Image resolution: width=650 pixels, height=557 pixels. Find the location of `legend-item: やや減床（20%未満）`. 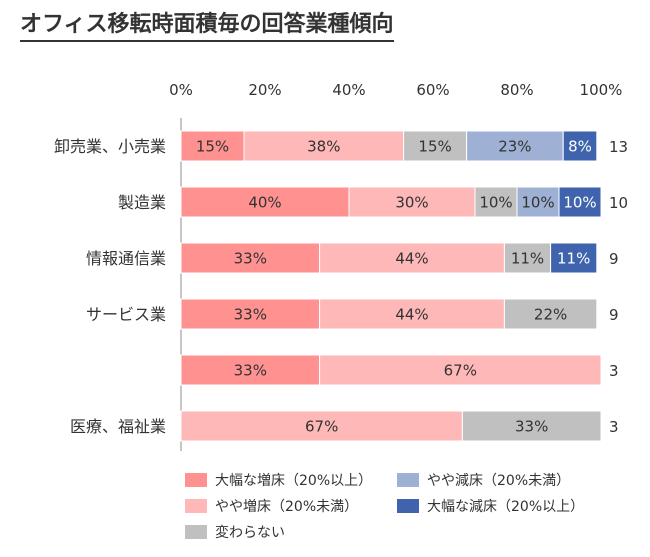

legend-item: やや減床（20%未満） is located at coordinates (483, 480).